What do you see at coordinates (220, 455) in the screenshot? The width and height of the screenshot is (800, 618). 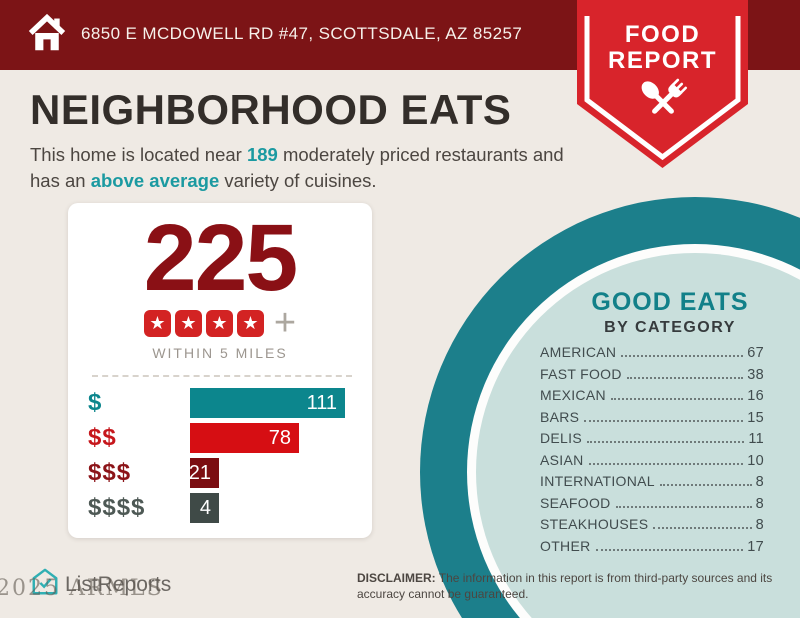 I see `price-tier-bar-chart: $111 $$ 78 $$$ 21 $$$$ 4` at bounding box center [220, 455].